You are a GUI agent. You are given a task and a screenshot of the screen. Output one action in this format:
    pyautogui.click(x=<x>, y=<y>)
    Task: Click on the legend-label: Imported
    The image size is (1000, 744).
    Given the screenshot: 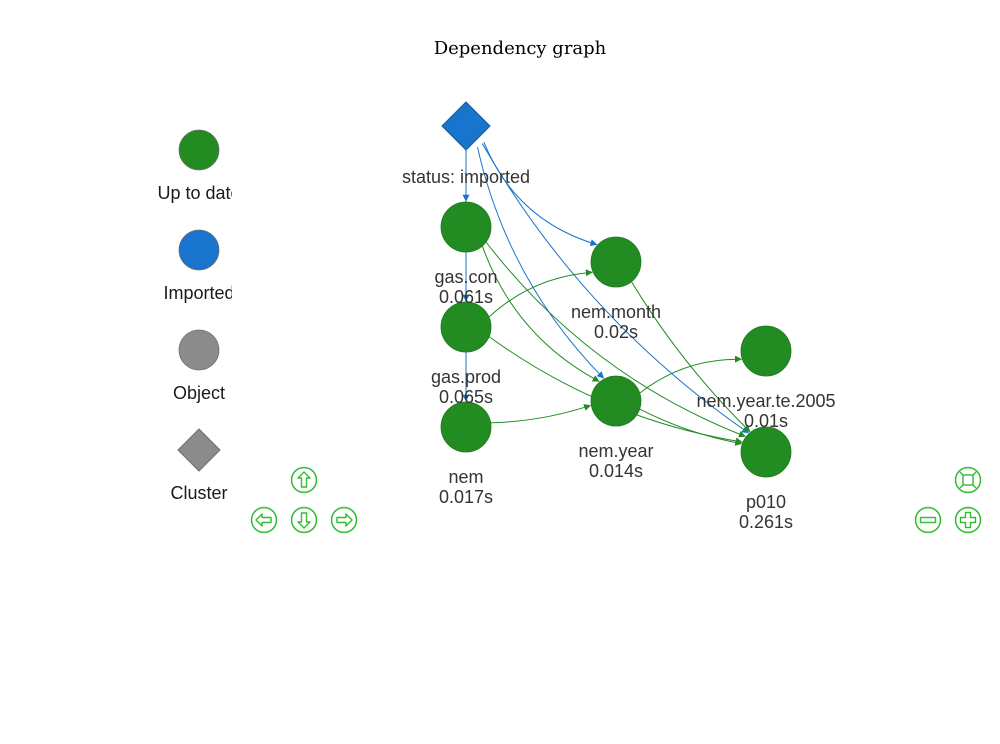 What is the action you would take?
    pyautogui.click(x=197, y=293)
    